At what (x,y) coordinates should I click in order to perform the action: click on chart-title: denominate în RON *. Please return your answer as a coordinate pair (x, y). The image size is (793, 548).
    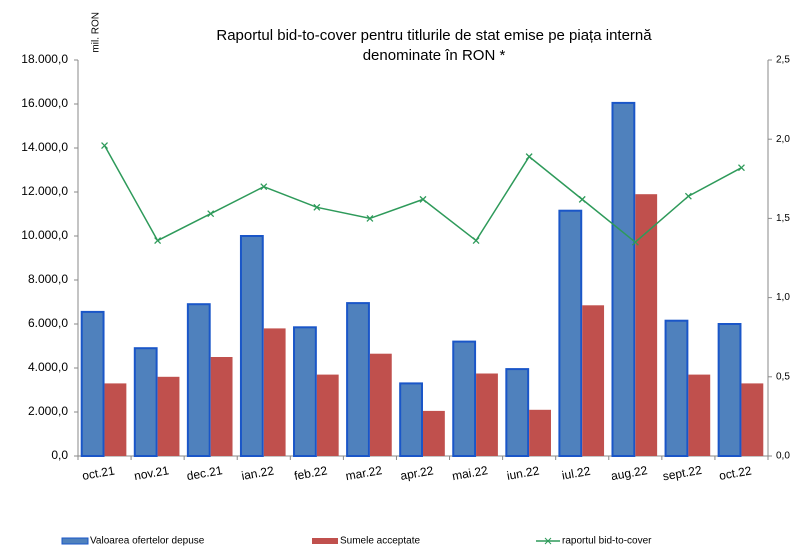
    Looking at the image, I should click on (434, 55).